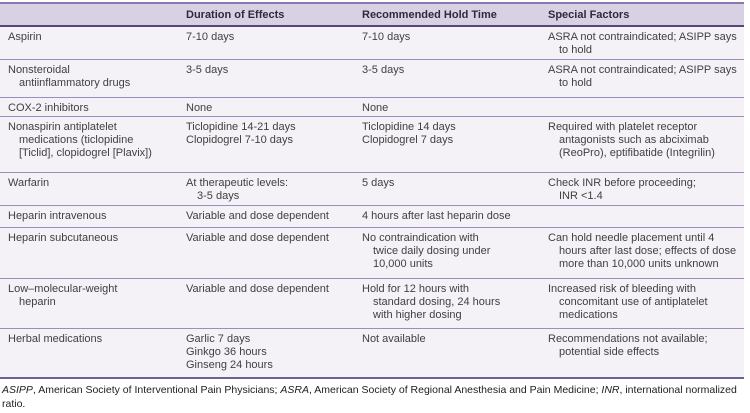  Describe the element at coordinates (63, 295) in the screenshot. I see `cell-medication-name: Low–molecular-weight heparin` at that location.